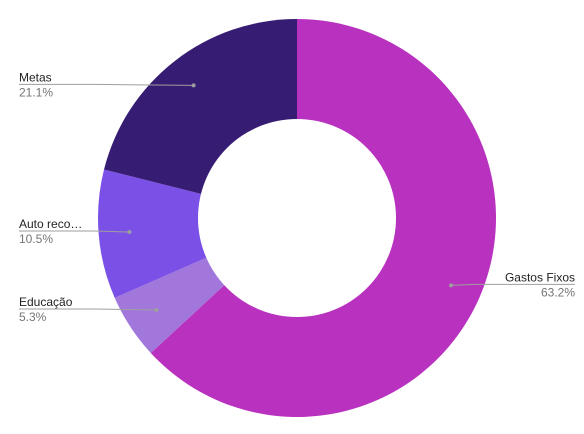 The image size is (584, 434). Describe the element at coordinates (451, 285) in the screenshot. I see `leader-dot-gastos-fixos` at that location.